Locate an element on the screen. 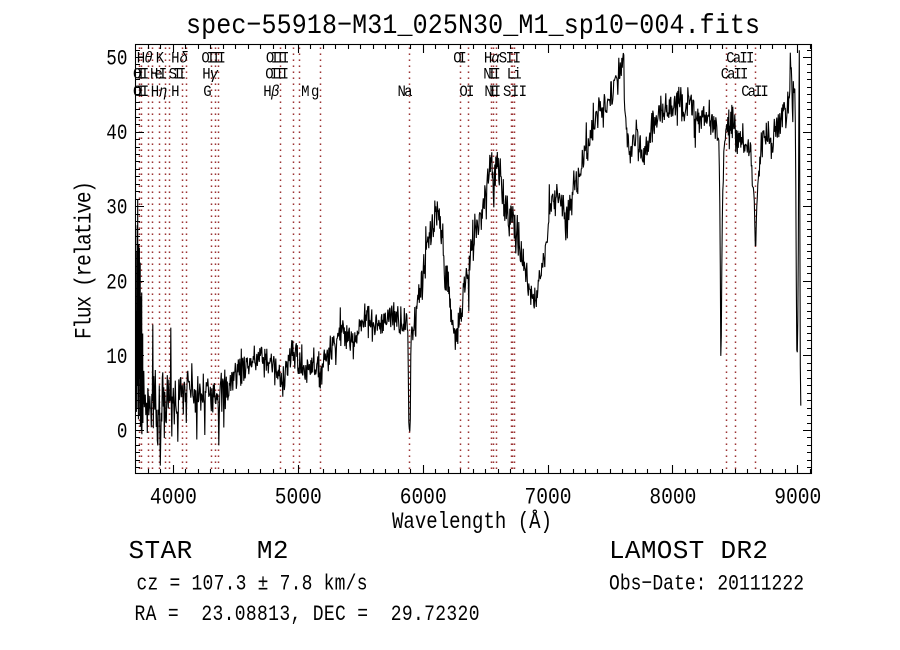 The image size is (900, 650). svg-text: η is located at coordinates (163, 92).